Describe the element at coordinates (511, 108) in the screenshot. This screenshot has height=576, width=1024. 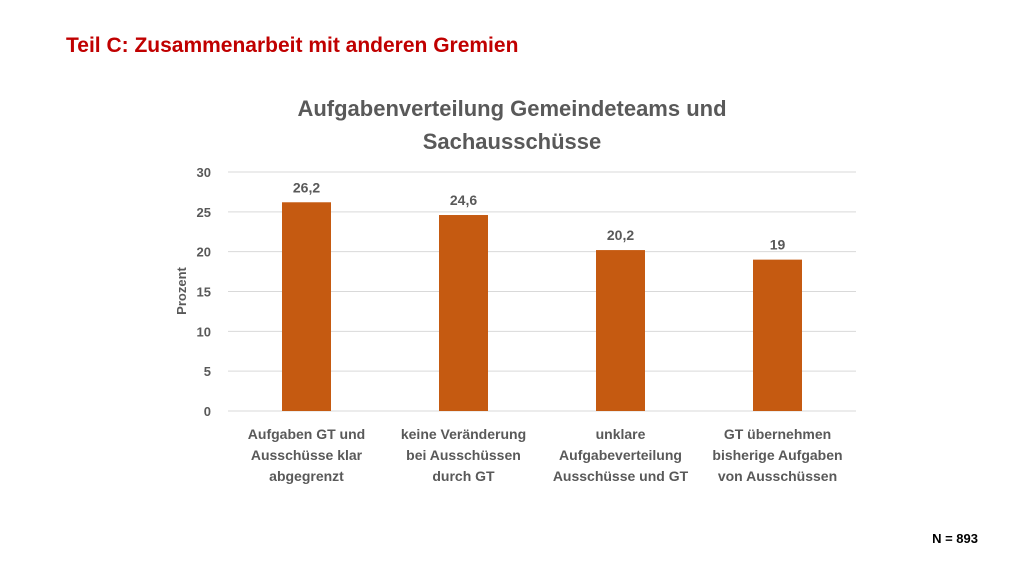
I see `chart-title-line: Aufgabenverteilung Gemeindeteams und` at that location.